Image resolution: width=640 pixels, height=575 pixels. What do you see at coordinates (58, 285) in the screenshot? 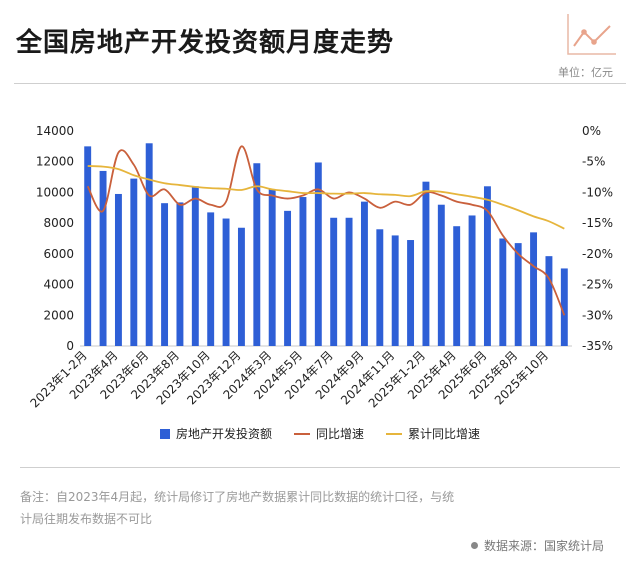
I see `y-left-tick-label: 4000` at bounding box center [58, 285].